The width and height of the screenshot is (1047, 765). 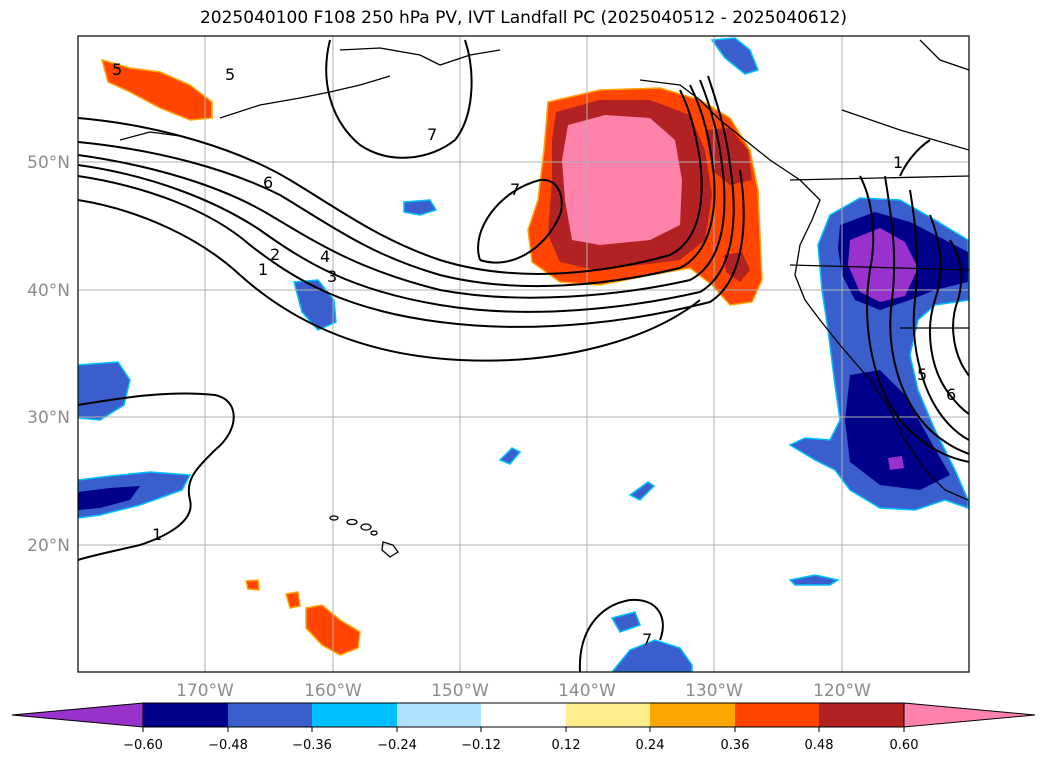 I want to click on negative-anomaly-subtropical-core, so click(x=109, y=498).